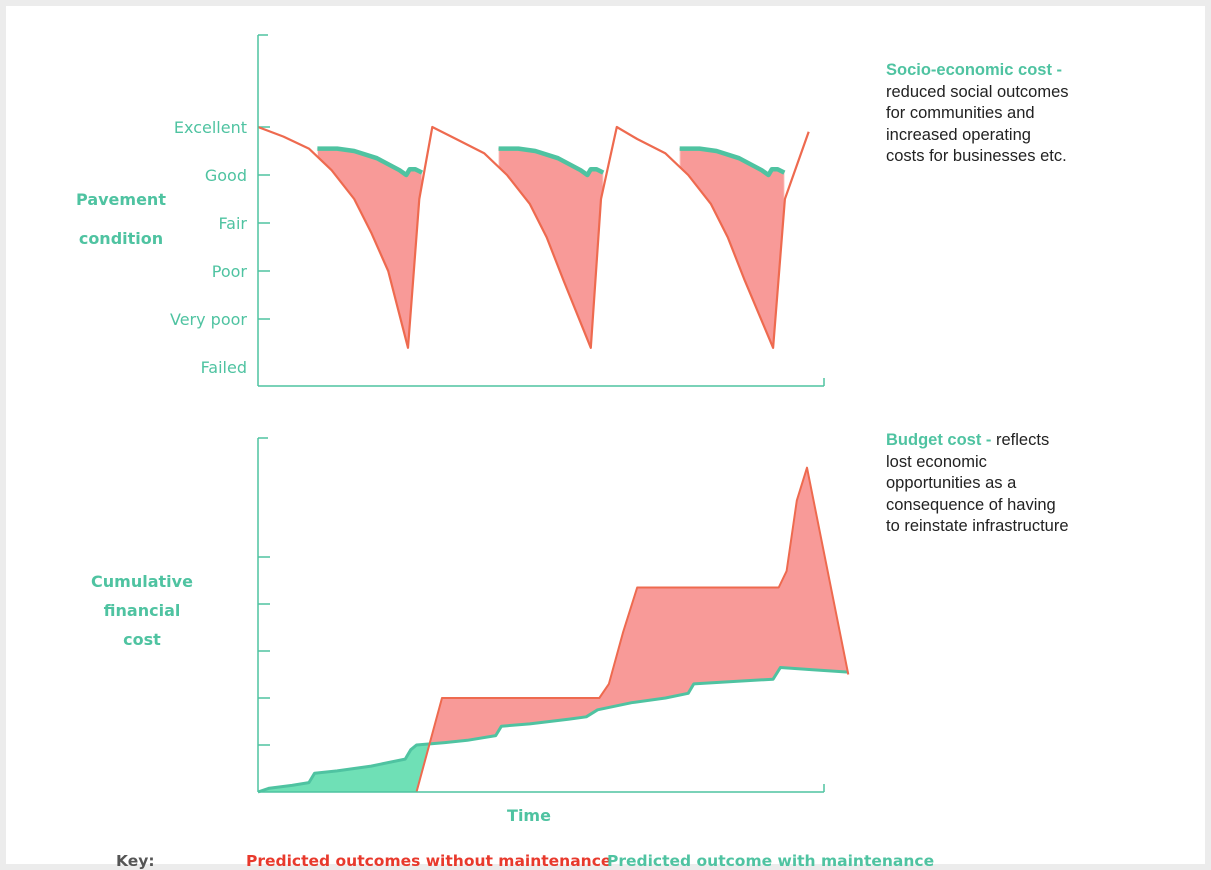 The image size is (1211, 870). I want to click on socio-economic-line: reduced social outcomes, so click(977, 91).